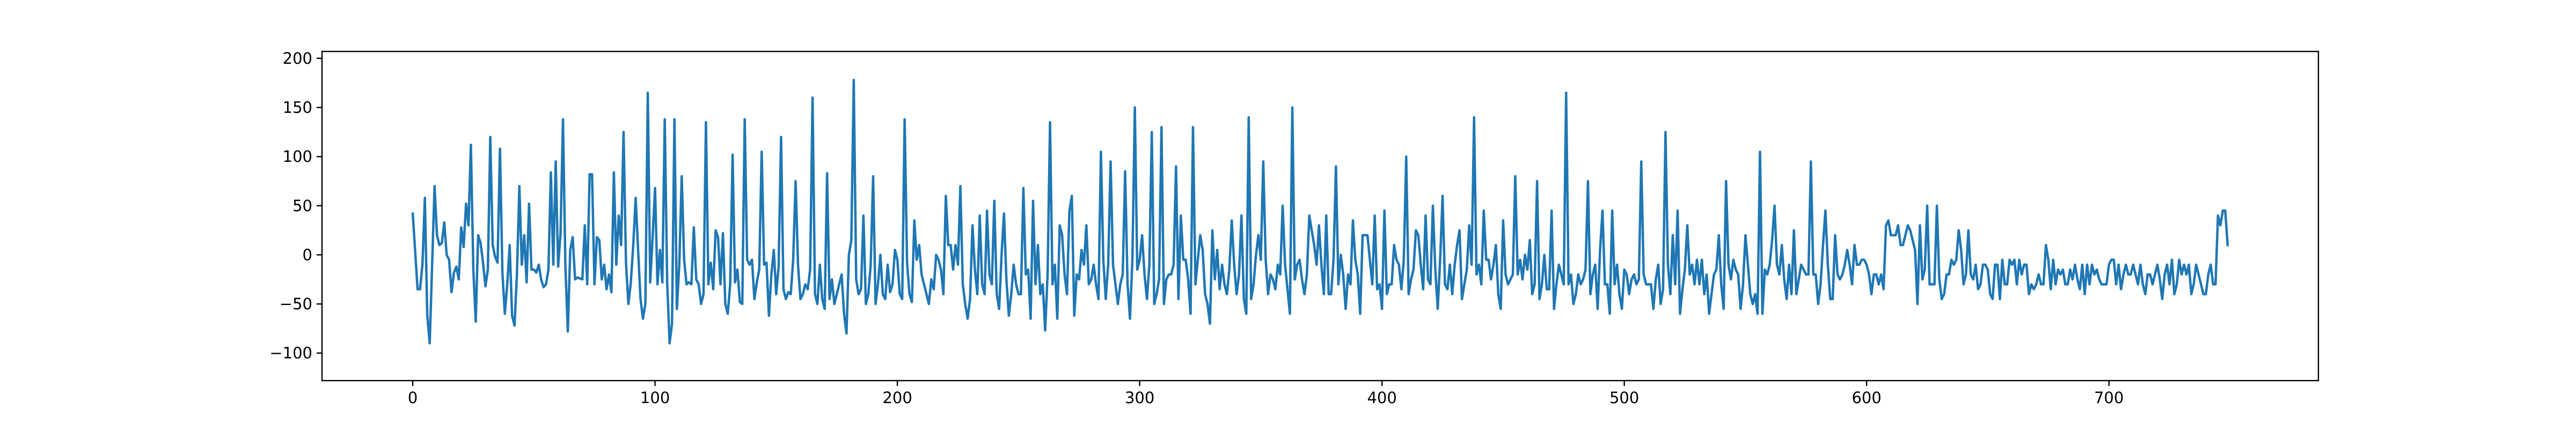 This screenshot has height=431, width=2576. Describe the element at coordinates (302, 206) in the screenshot. I see `y-tick-label: 50` at that location.